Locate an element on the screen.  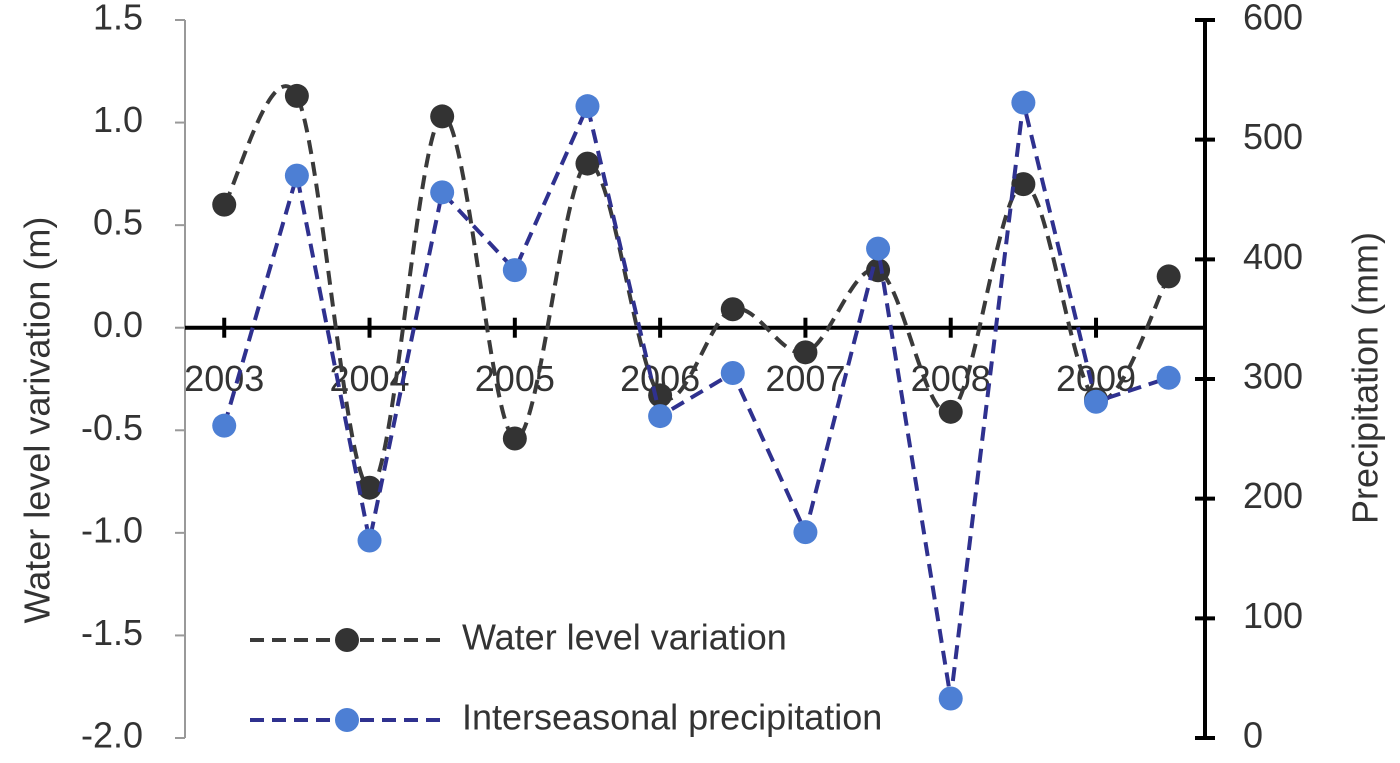
y-tick-label: -0.5 is located at coordinates (112, 427).